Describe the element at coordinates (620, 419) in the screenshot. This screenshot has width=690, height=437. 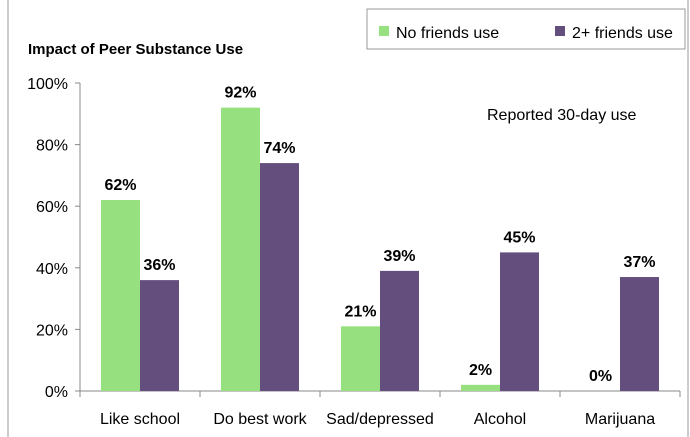
I see `category-label: Marijuana` at that location.